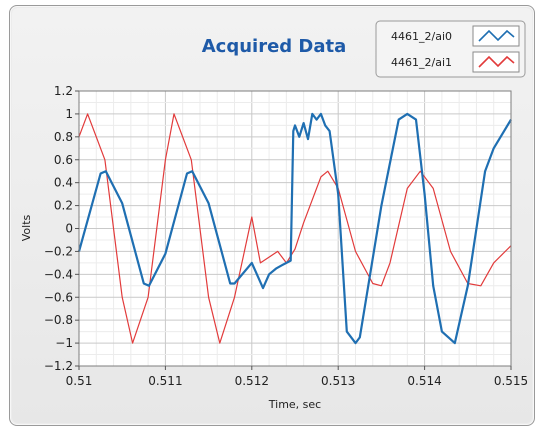 The width and height of the screenshot is (550, 440). I want to click on y-axis-label: Volts, so click(26, 227).